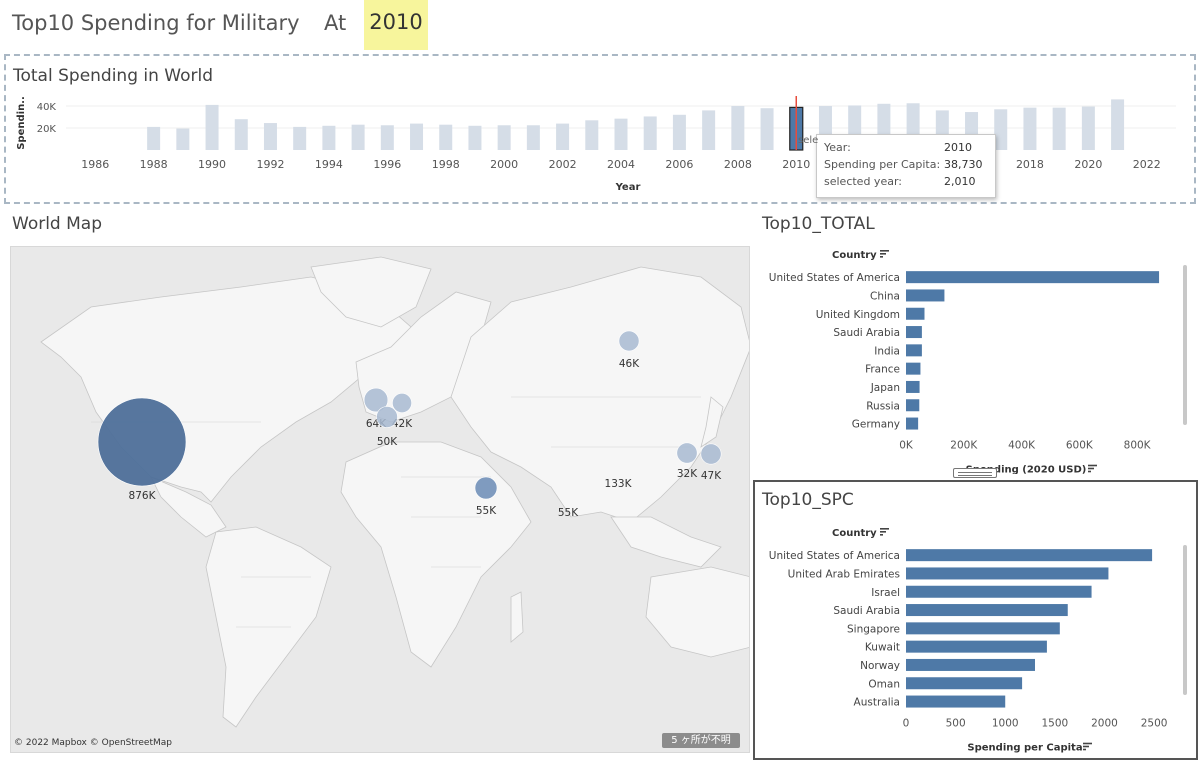 The width and height of the screenshot is (1200, 761). What do you see at coordinates (884, 684) in the screenshot?
I see `category-label: Oman` at bounding box center [884, 684].